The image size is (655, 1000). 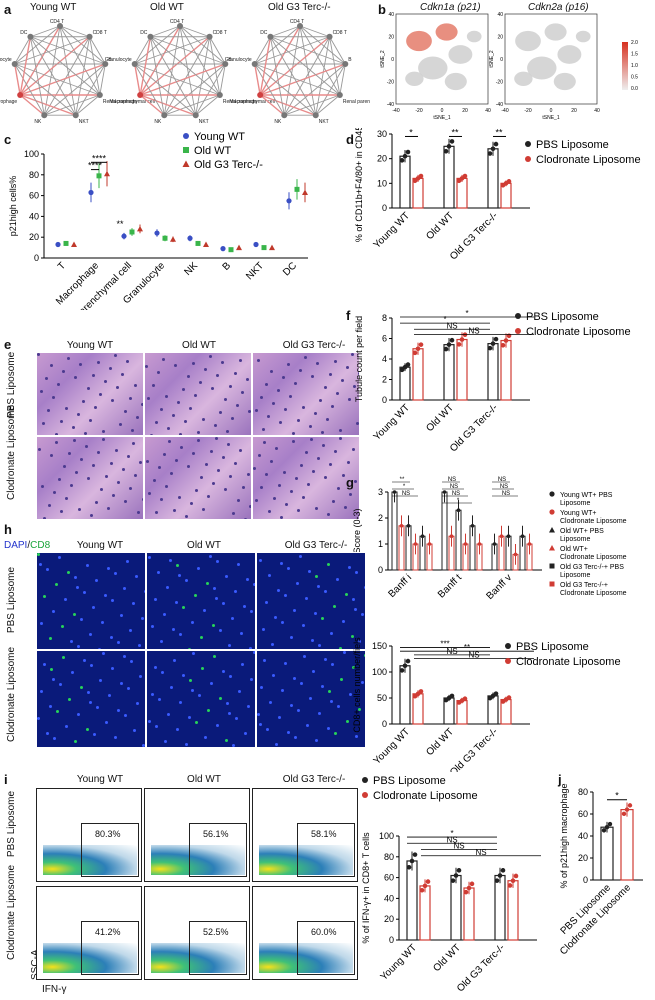 I want to click on x-tick-label: Banff t, so click(x=450, y=586).